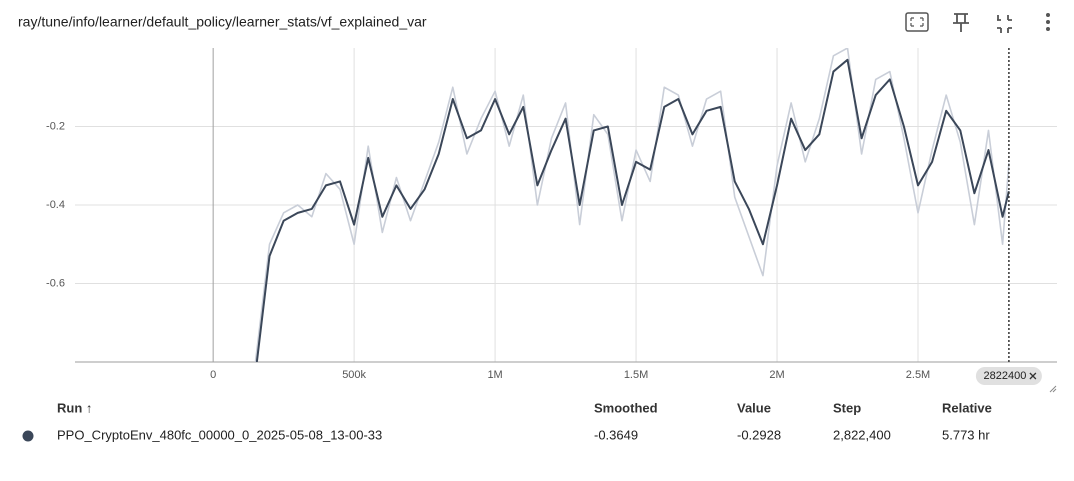 This screenshot has height=481, width=1074. I want to click on table-header: Step, so click(847, 407).